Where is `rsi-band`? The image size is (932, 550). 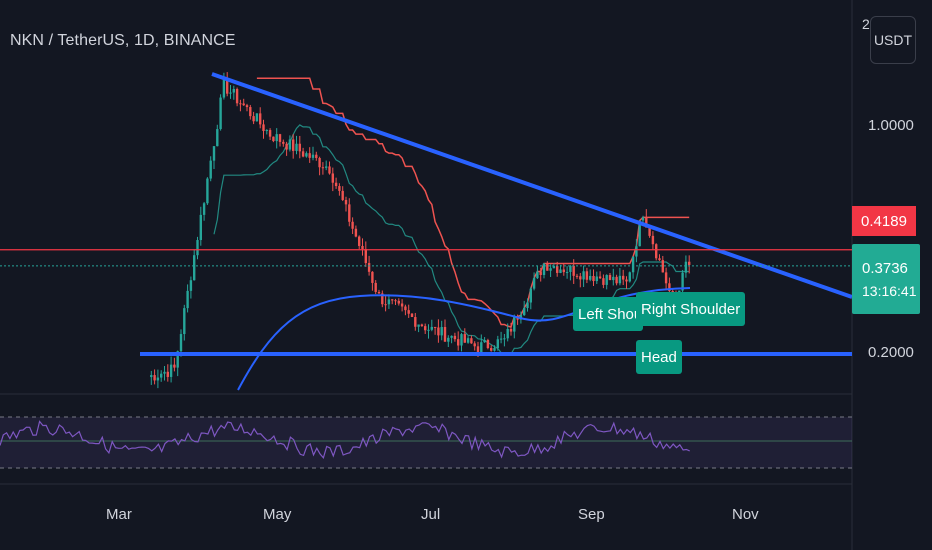
rsi-band is located at coordinates (426, 442).